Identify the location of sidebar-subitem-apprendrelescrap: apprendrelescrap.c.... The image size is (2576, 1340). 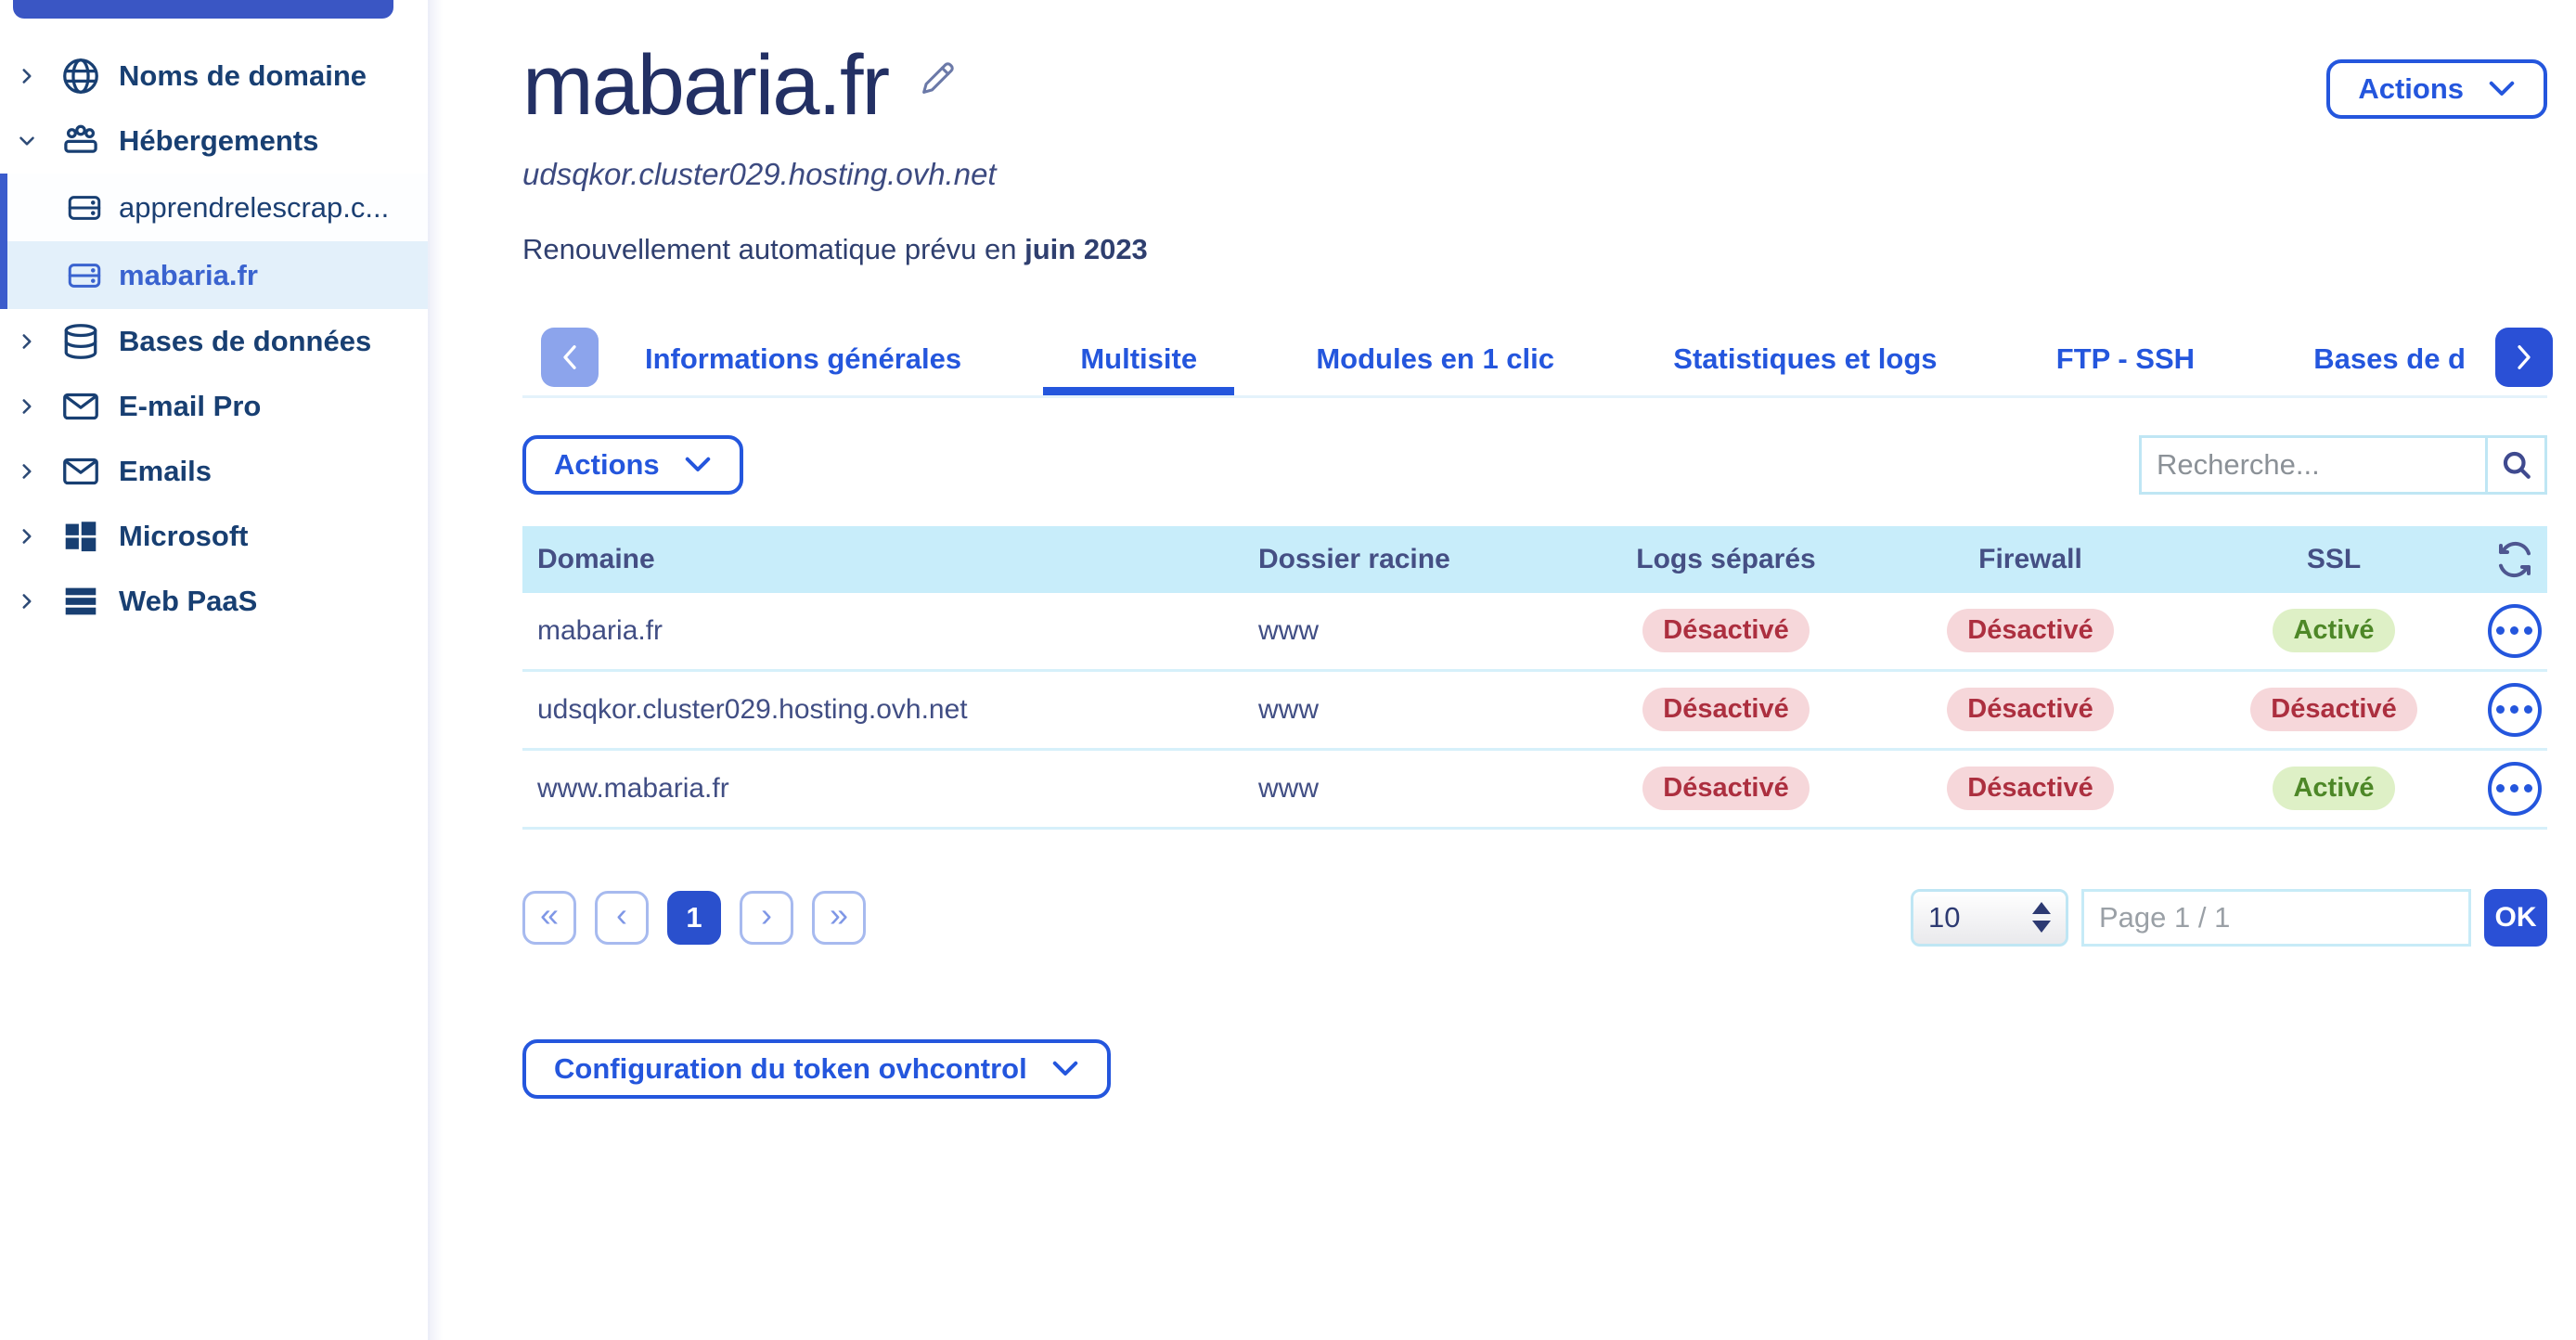
(214, 207).